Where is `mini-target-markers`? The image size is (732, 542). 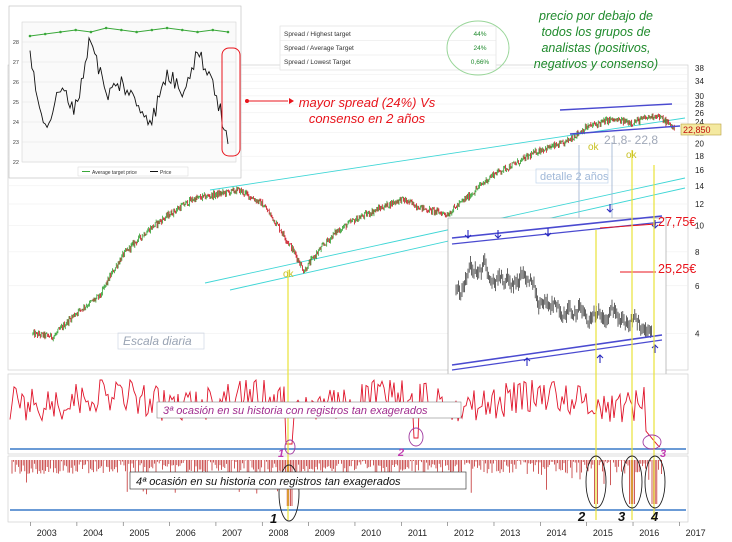
mini-target-markers is located at coordinates (129, 32).